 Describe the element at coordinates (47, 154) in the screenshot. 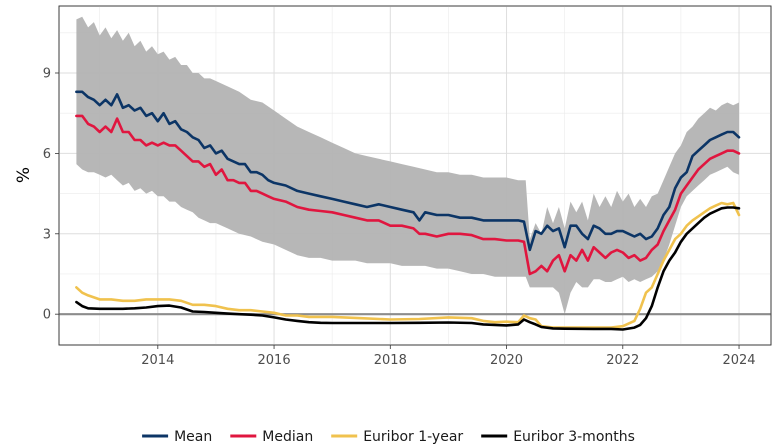

I see `y-tick-label: 6` at that location.